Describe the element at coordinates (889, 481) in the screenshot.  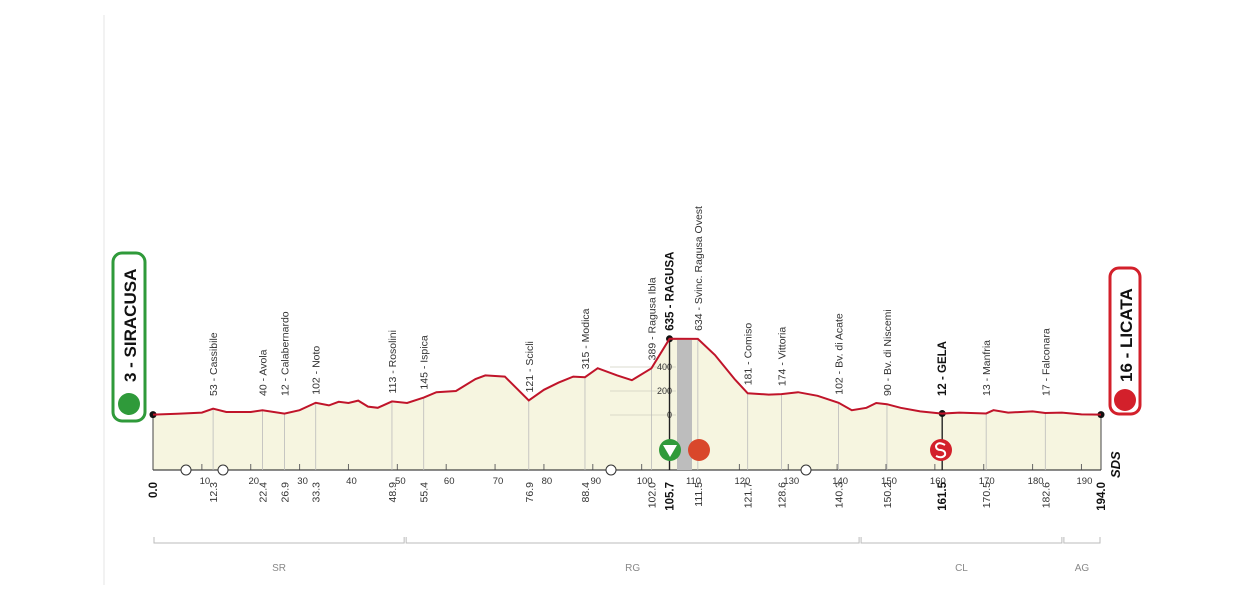
I see `x-tick-label: 150` at that location.